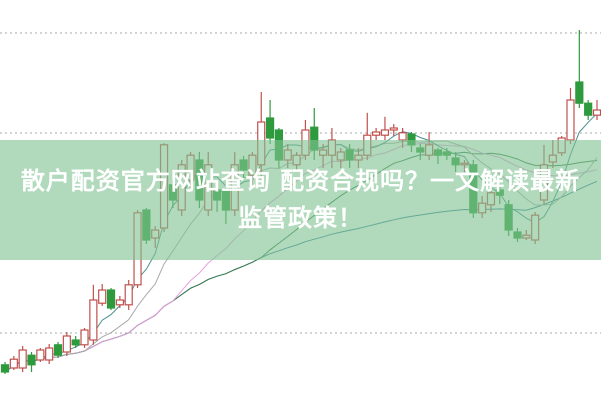 The height and width of the screenshot is (401, 601). Describe the element at coordinates (300, 181) in the screenshot. I see `banner-title-line1: 散户配资官方网站查询 配资合规吗？一文解读最新` at that location.